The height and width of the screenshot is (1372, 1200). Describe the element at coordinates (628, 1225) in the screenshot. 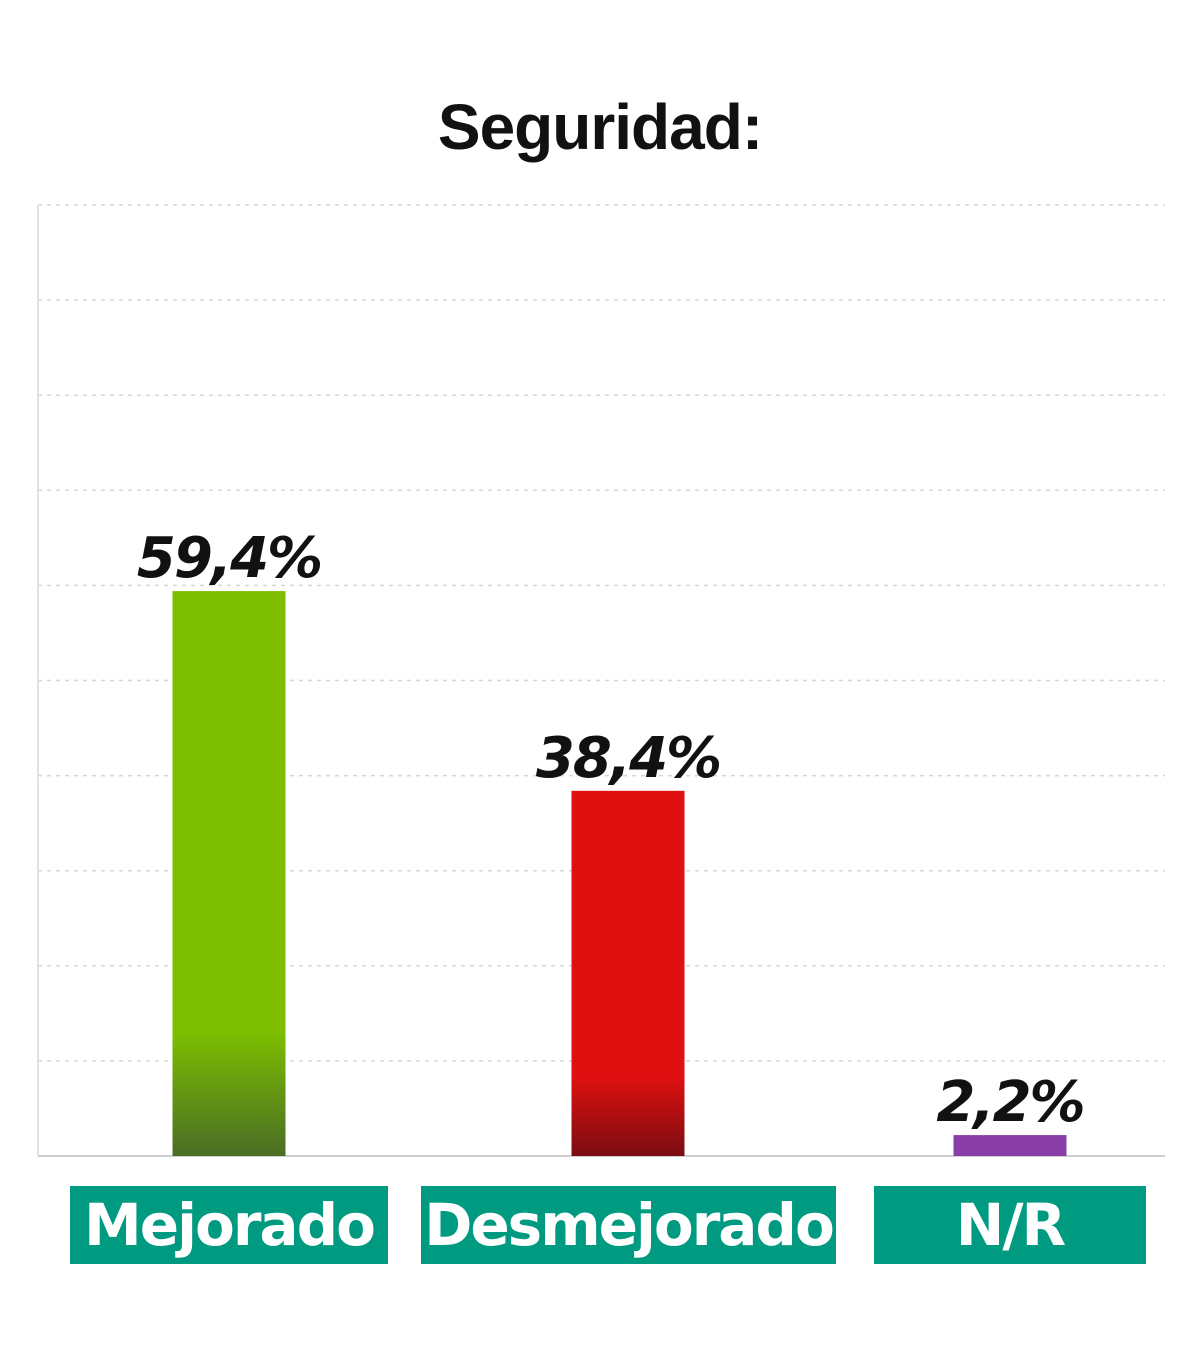

I see `category-label-desmejorado: Desmejorado` at that location.